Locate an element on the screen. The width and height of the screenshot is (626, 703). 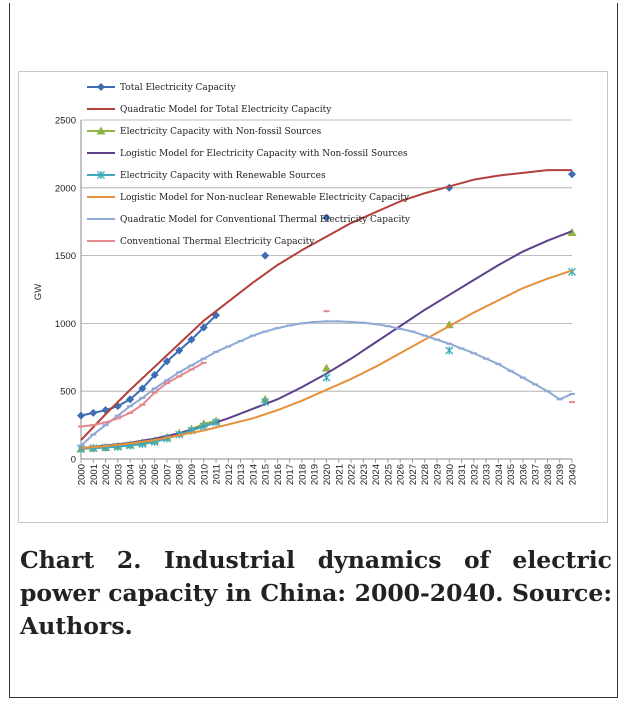
x-tick-label: 2022 is located at coordinates (352, 474).